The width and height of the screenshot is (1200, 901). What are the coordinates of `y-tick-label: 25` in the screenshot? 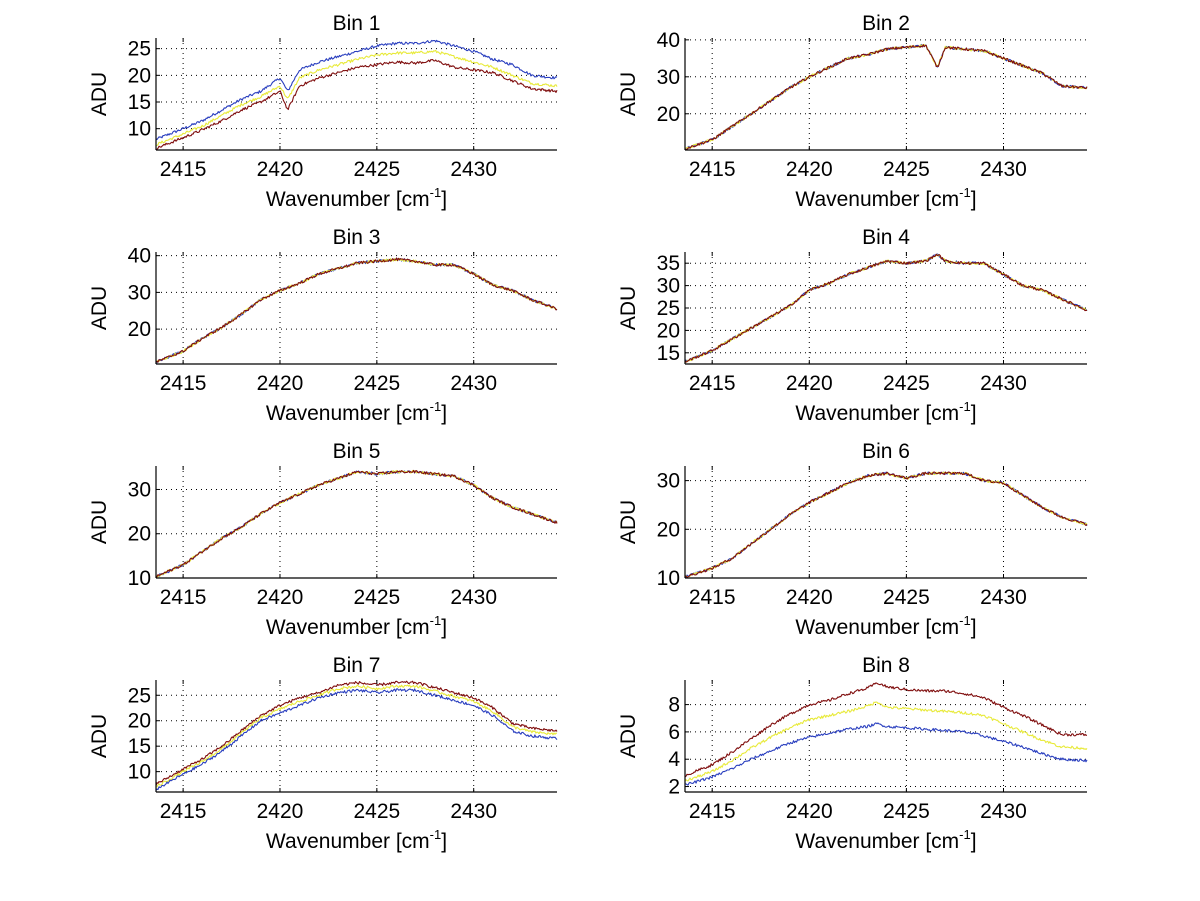 It's located at (668, 308).